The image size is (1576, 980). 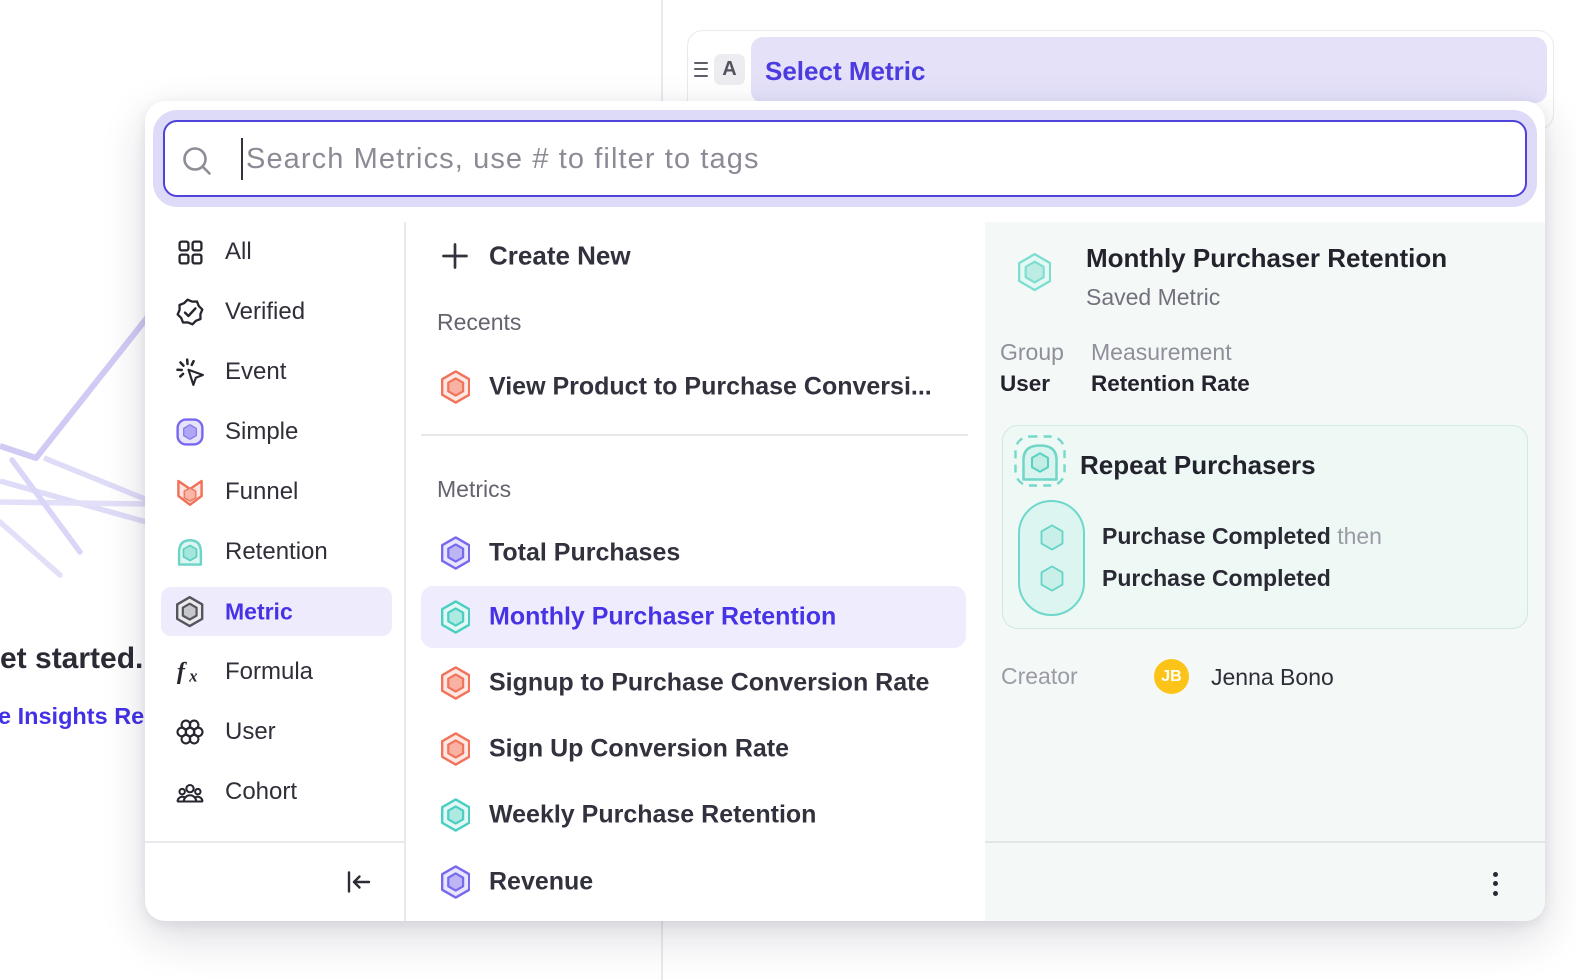 What do you see at coordinates (182, 671) in the screenshot?
I see `svg-text: f` at bounding box center [182, 671].